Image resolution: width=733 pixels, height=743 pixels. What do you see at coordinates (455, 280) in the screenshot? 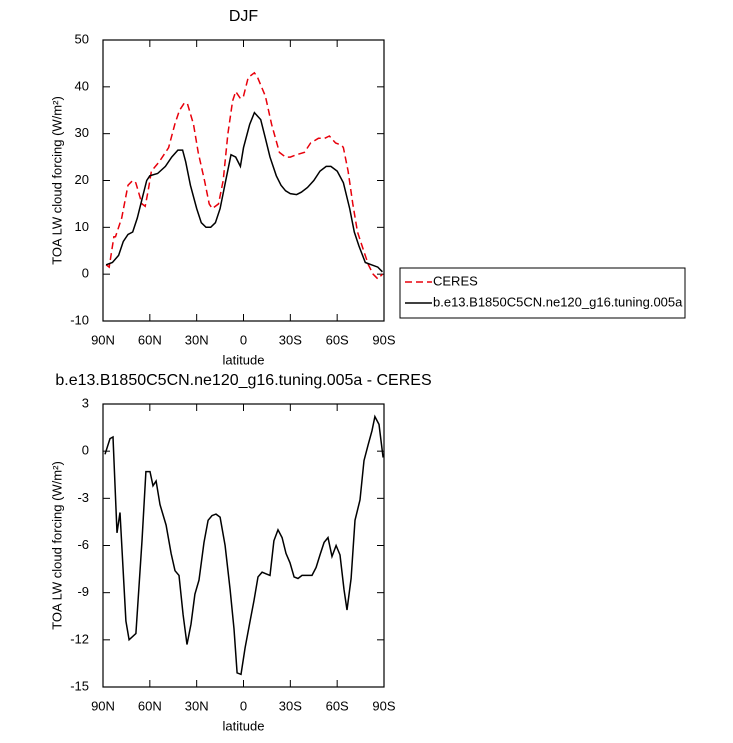
I see `legend-label: CERES` at bounding box center [455, 280].